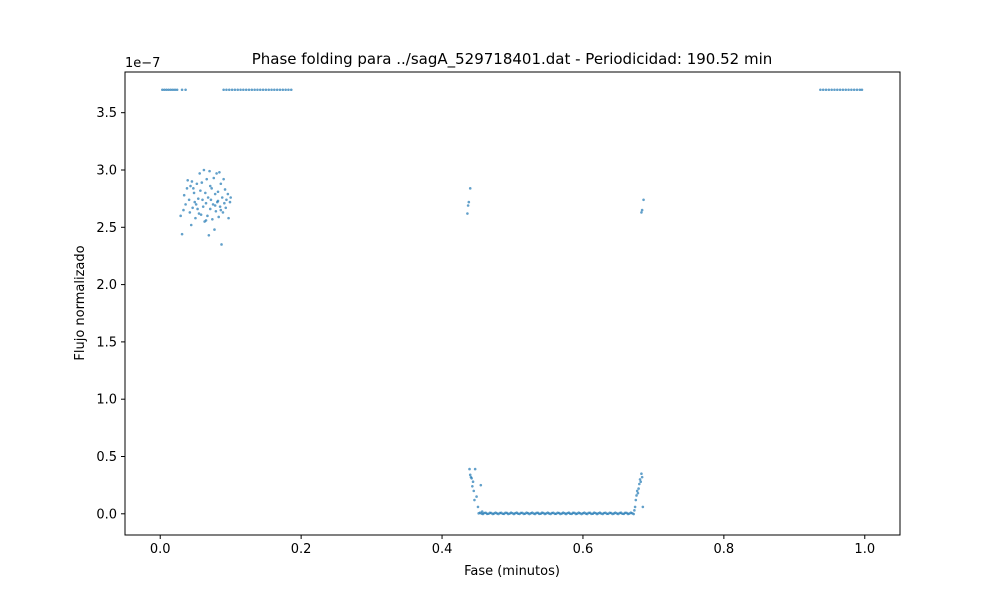 The image size is (1000, 604). Describe the element at coordinates (106, 228) in the screenshot. I see `y-tick-label: 2.5` at that location.